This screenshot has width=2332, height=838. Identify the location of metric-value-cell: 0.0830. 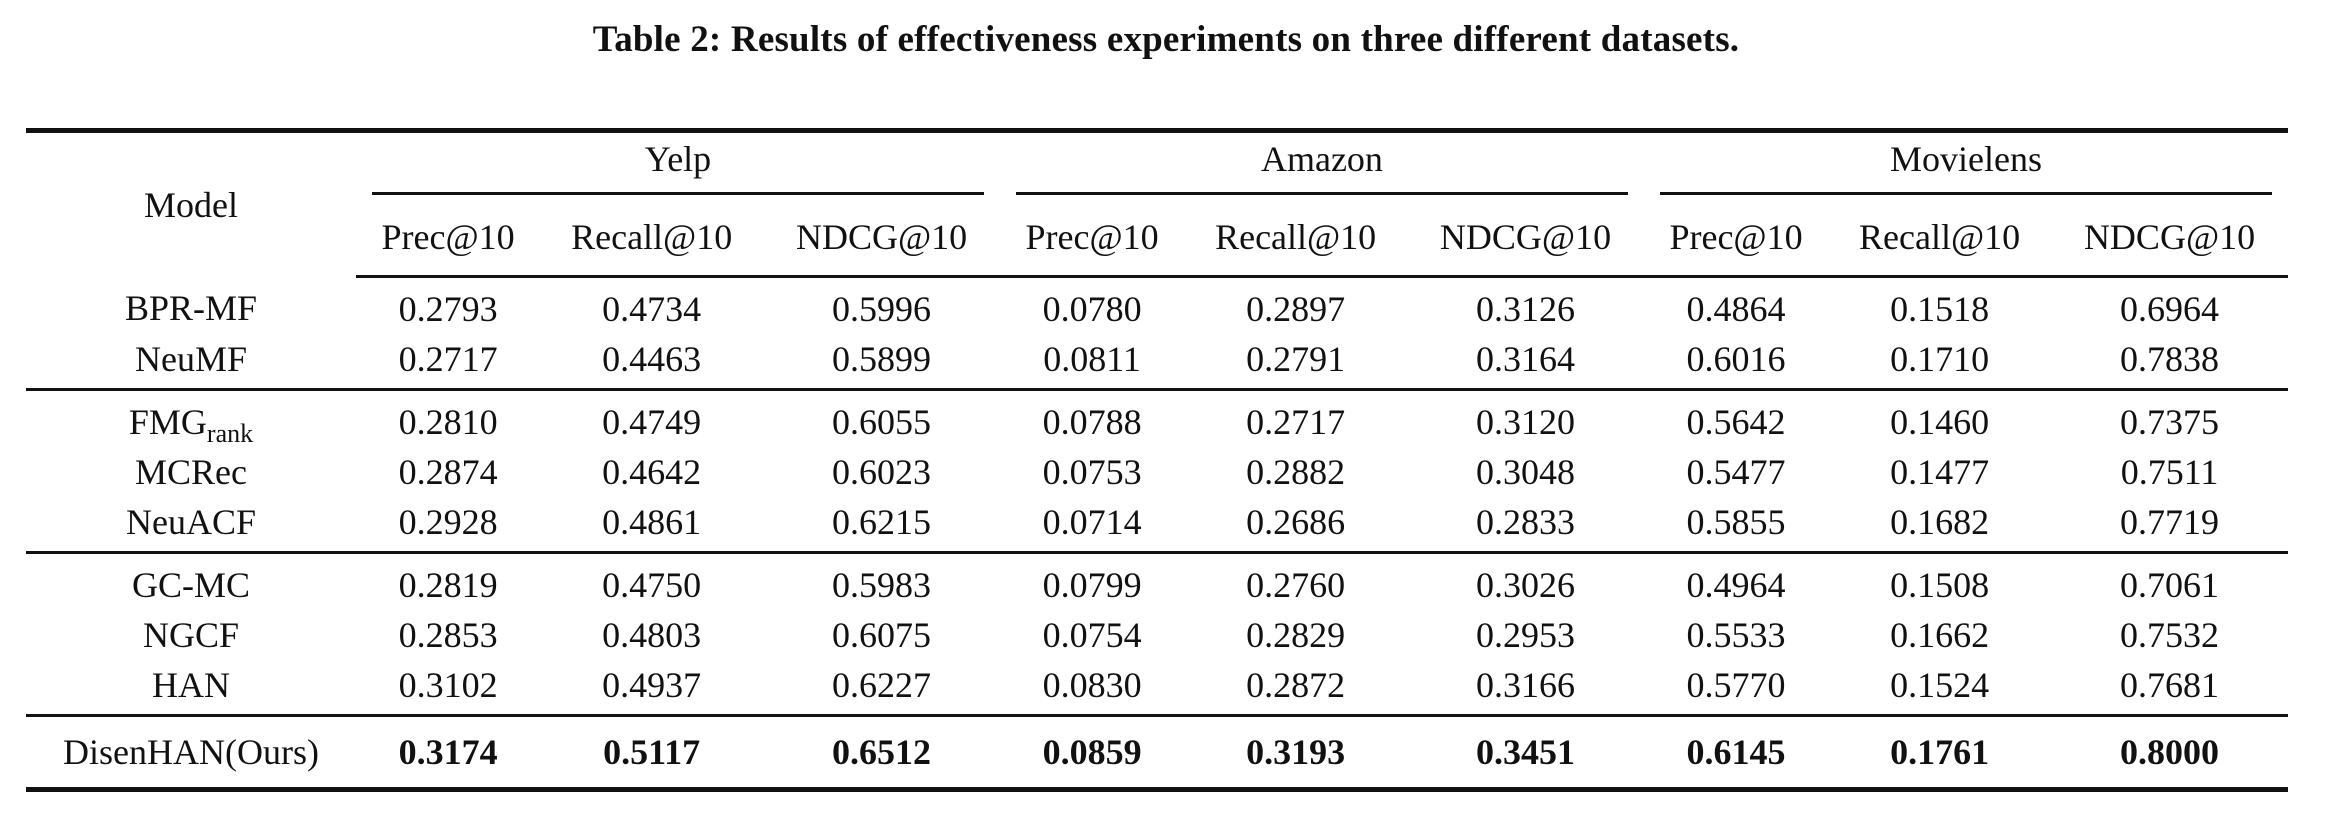
(1092, 685).